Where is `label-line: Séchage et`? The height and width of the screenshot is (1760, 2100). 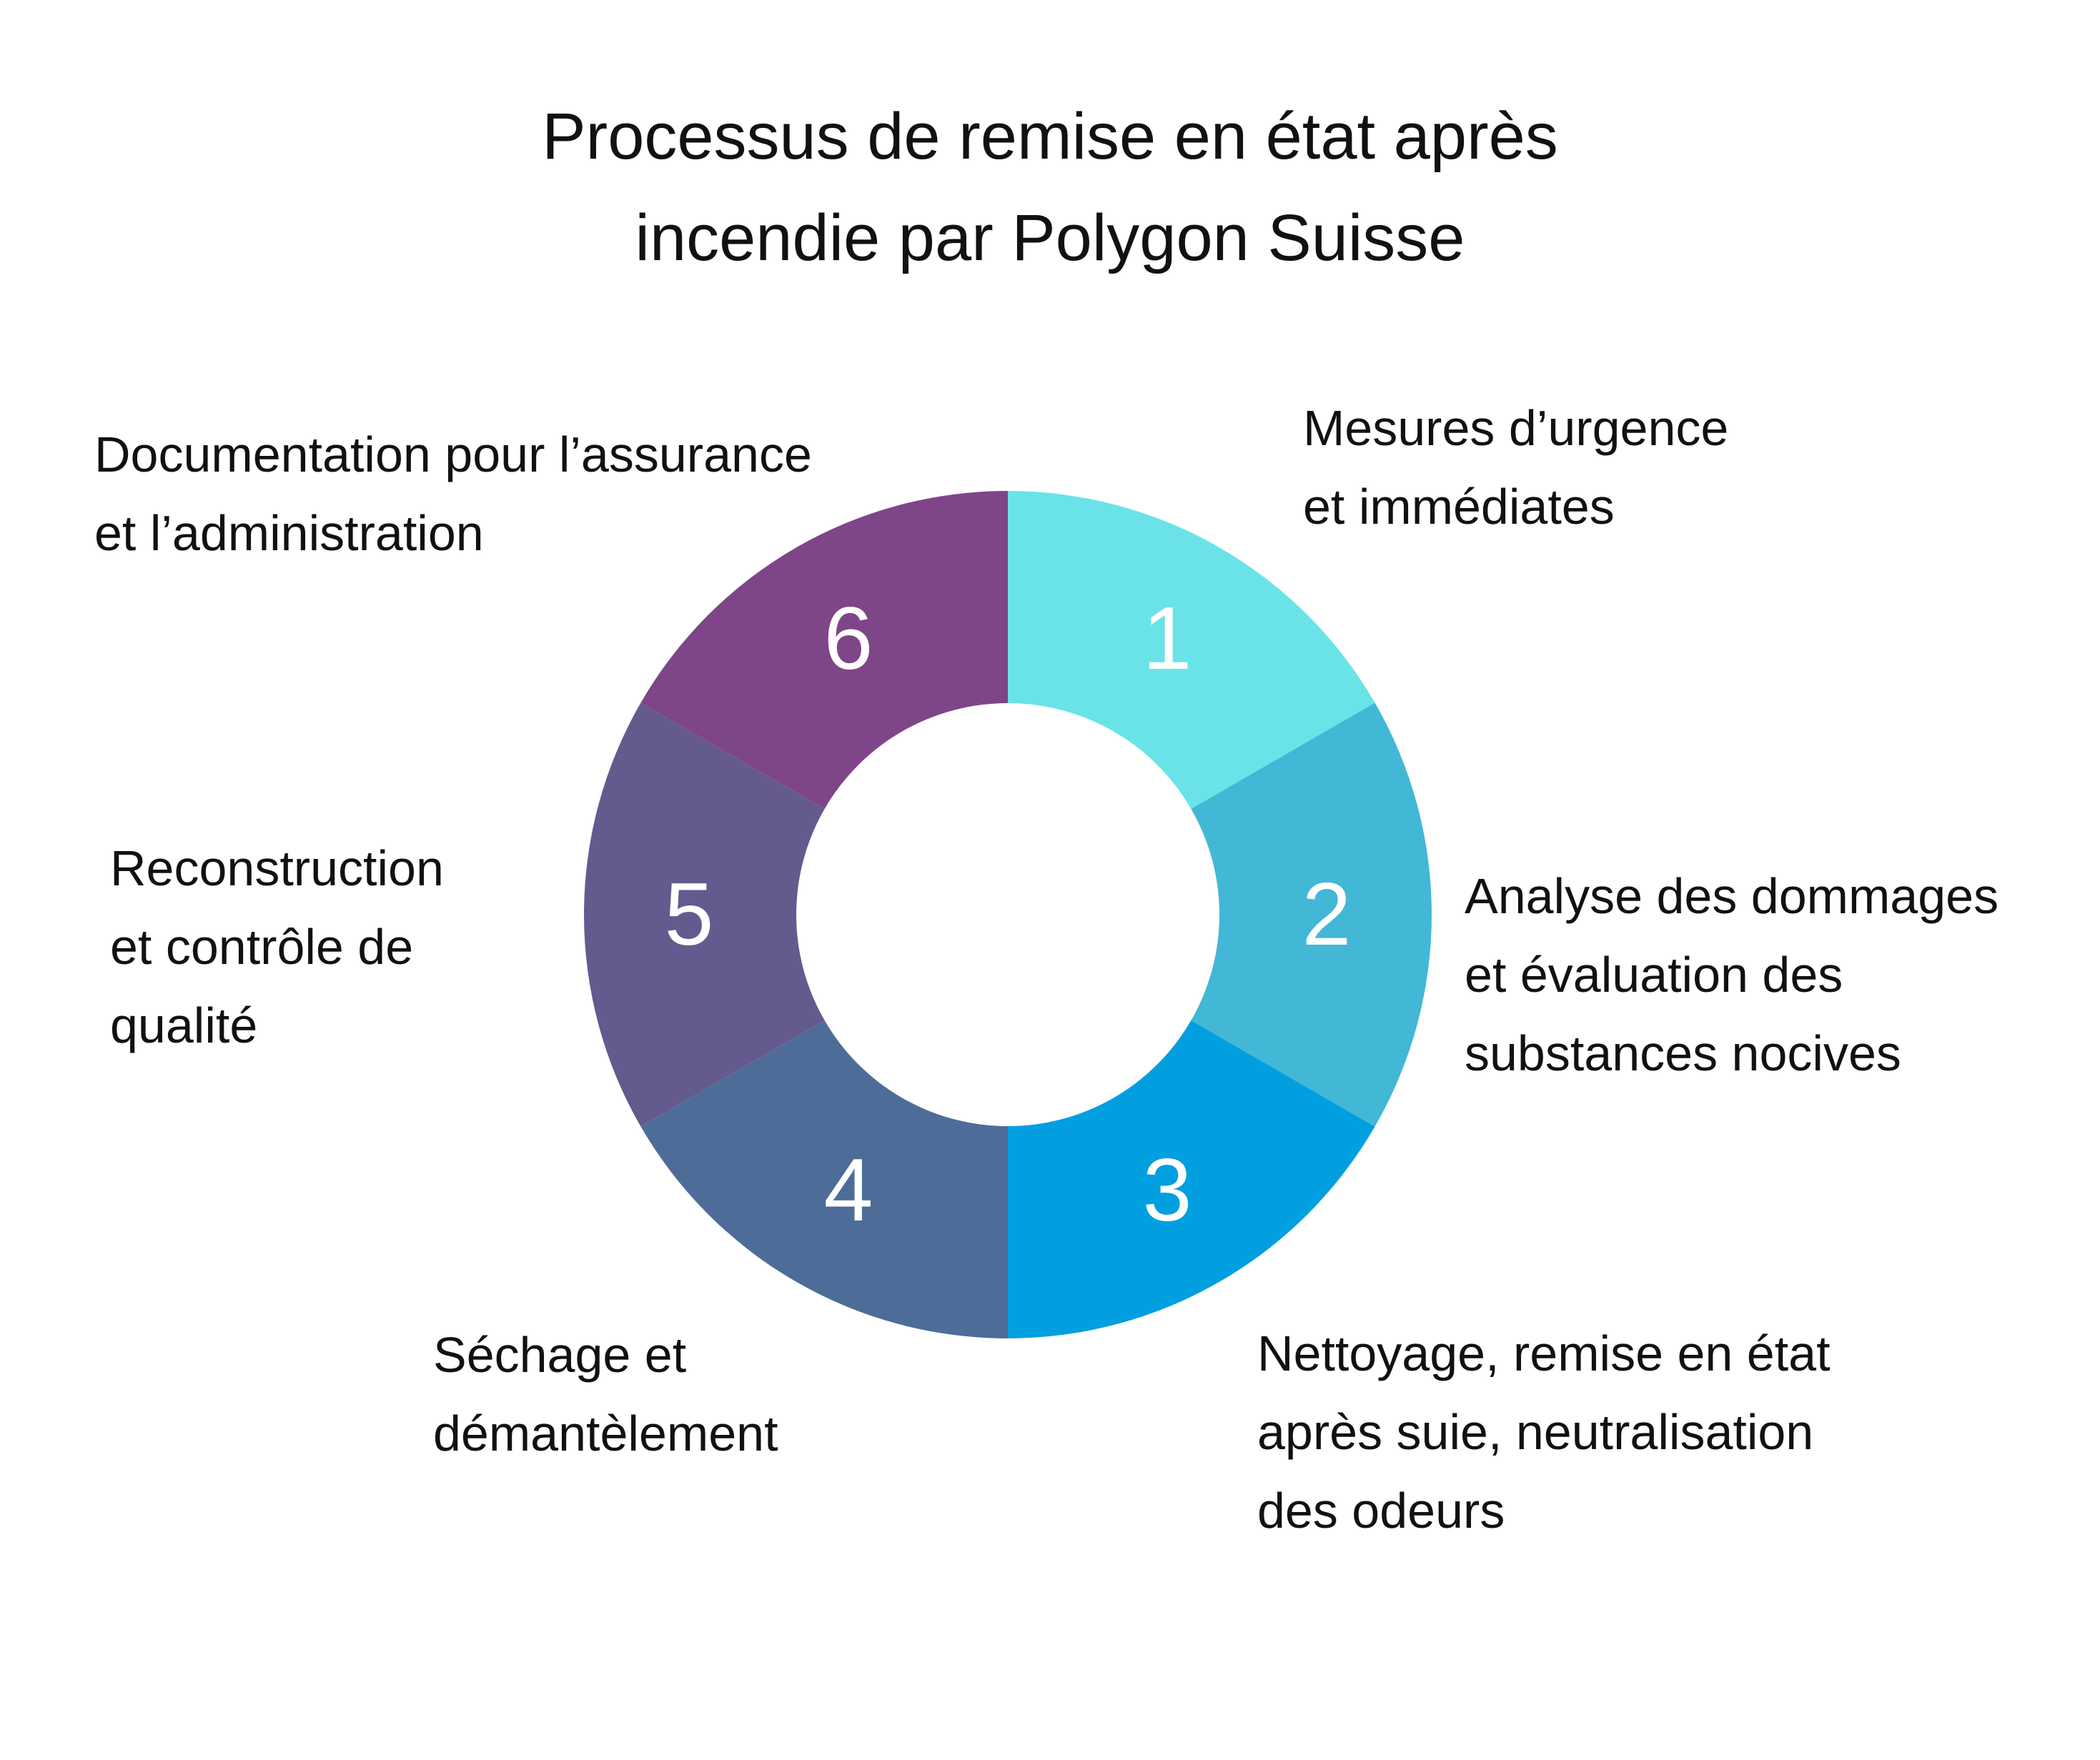 label-line: Séchage et is located at coordinates (560, 1355).